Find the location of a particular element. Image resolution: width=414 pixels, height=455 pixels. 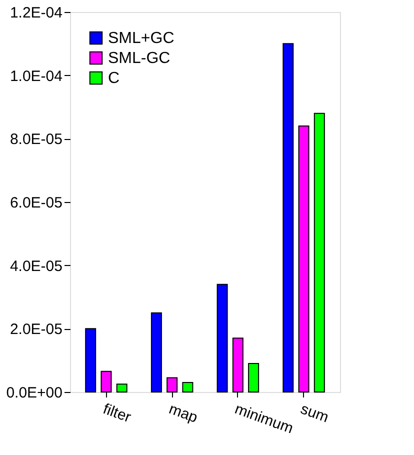

x-tick-label: map is located at coordinates (183, 413).